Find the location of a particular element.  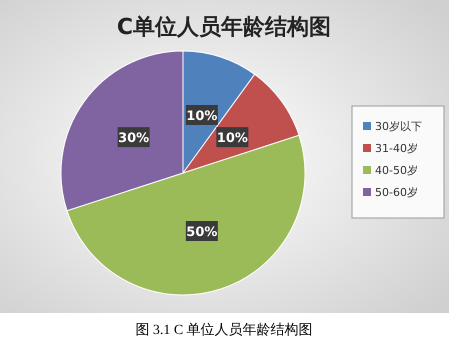

caption: 图 3.1 C 单位人员年龄结构图 is located at coordinates (224, 330).